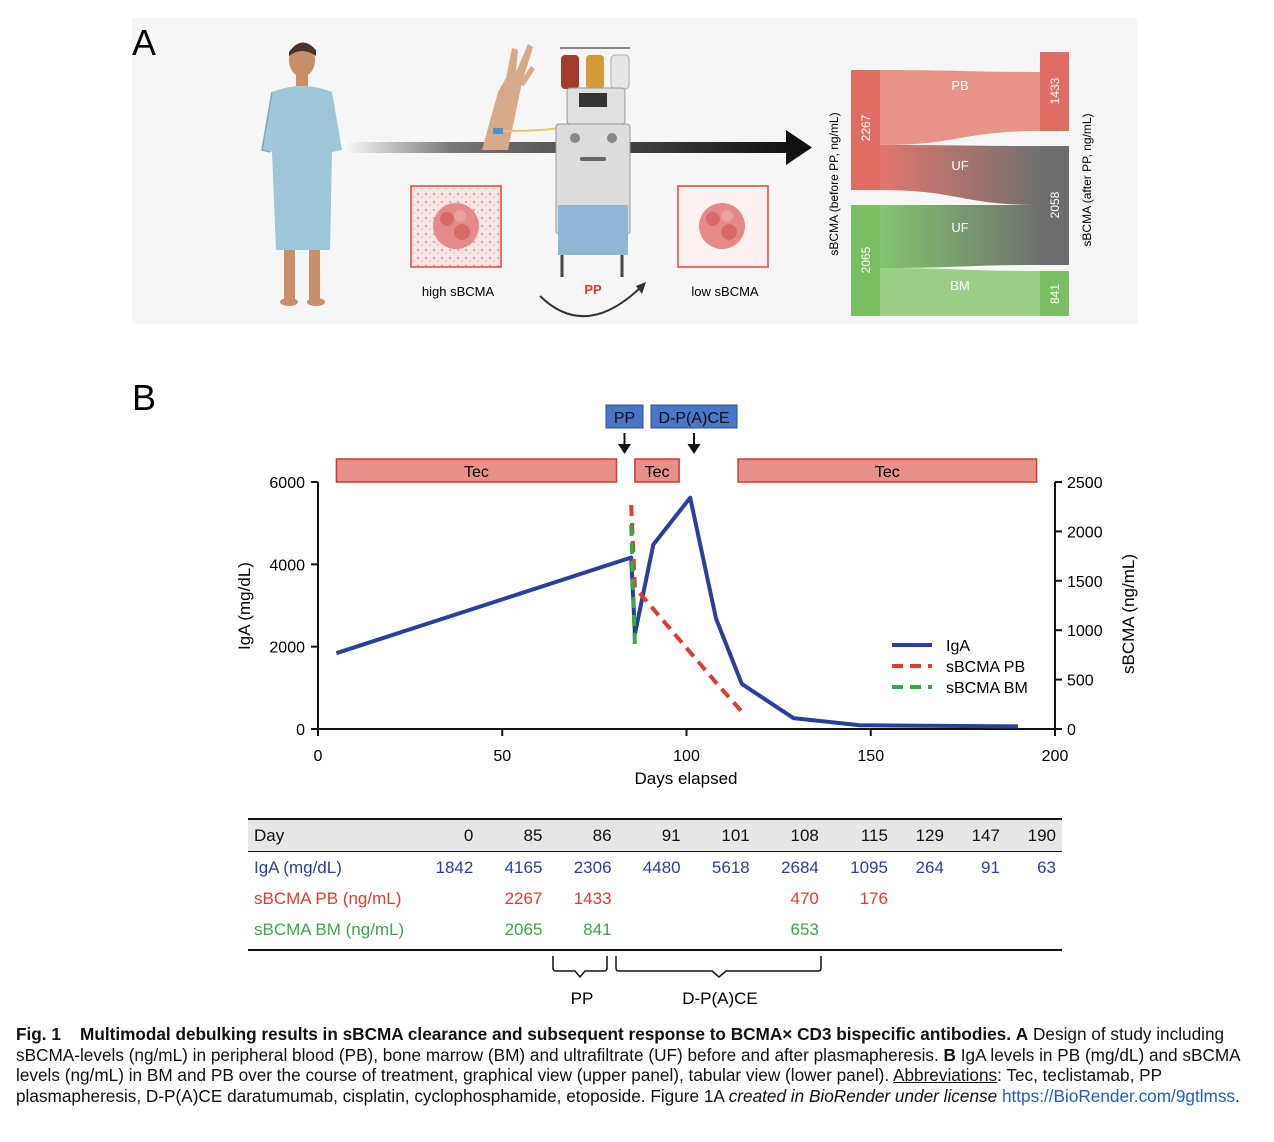 This screenshot has width=1274, height=1142. What do you see at coordinates (1071, 730) in the screenshot?
I see `y2-tick-label: 0` at bounding box center [1071, 730].